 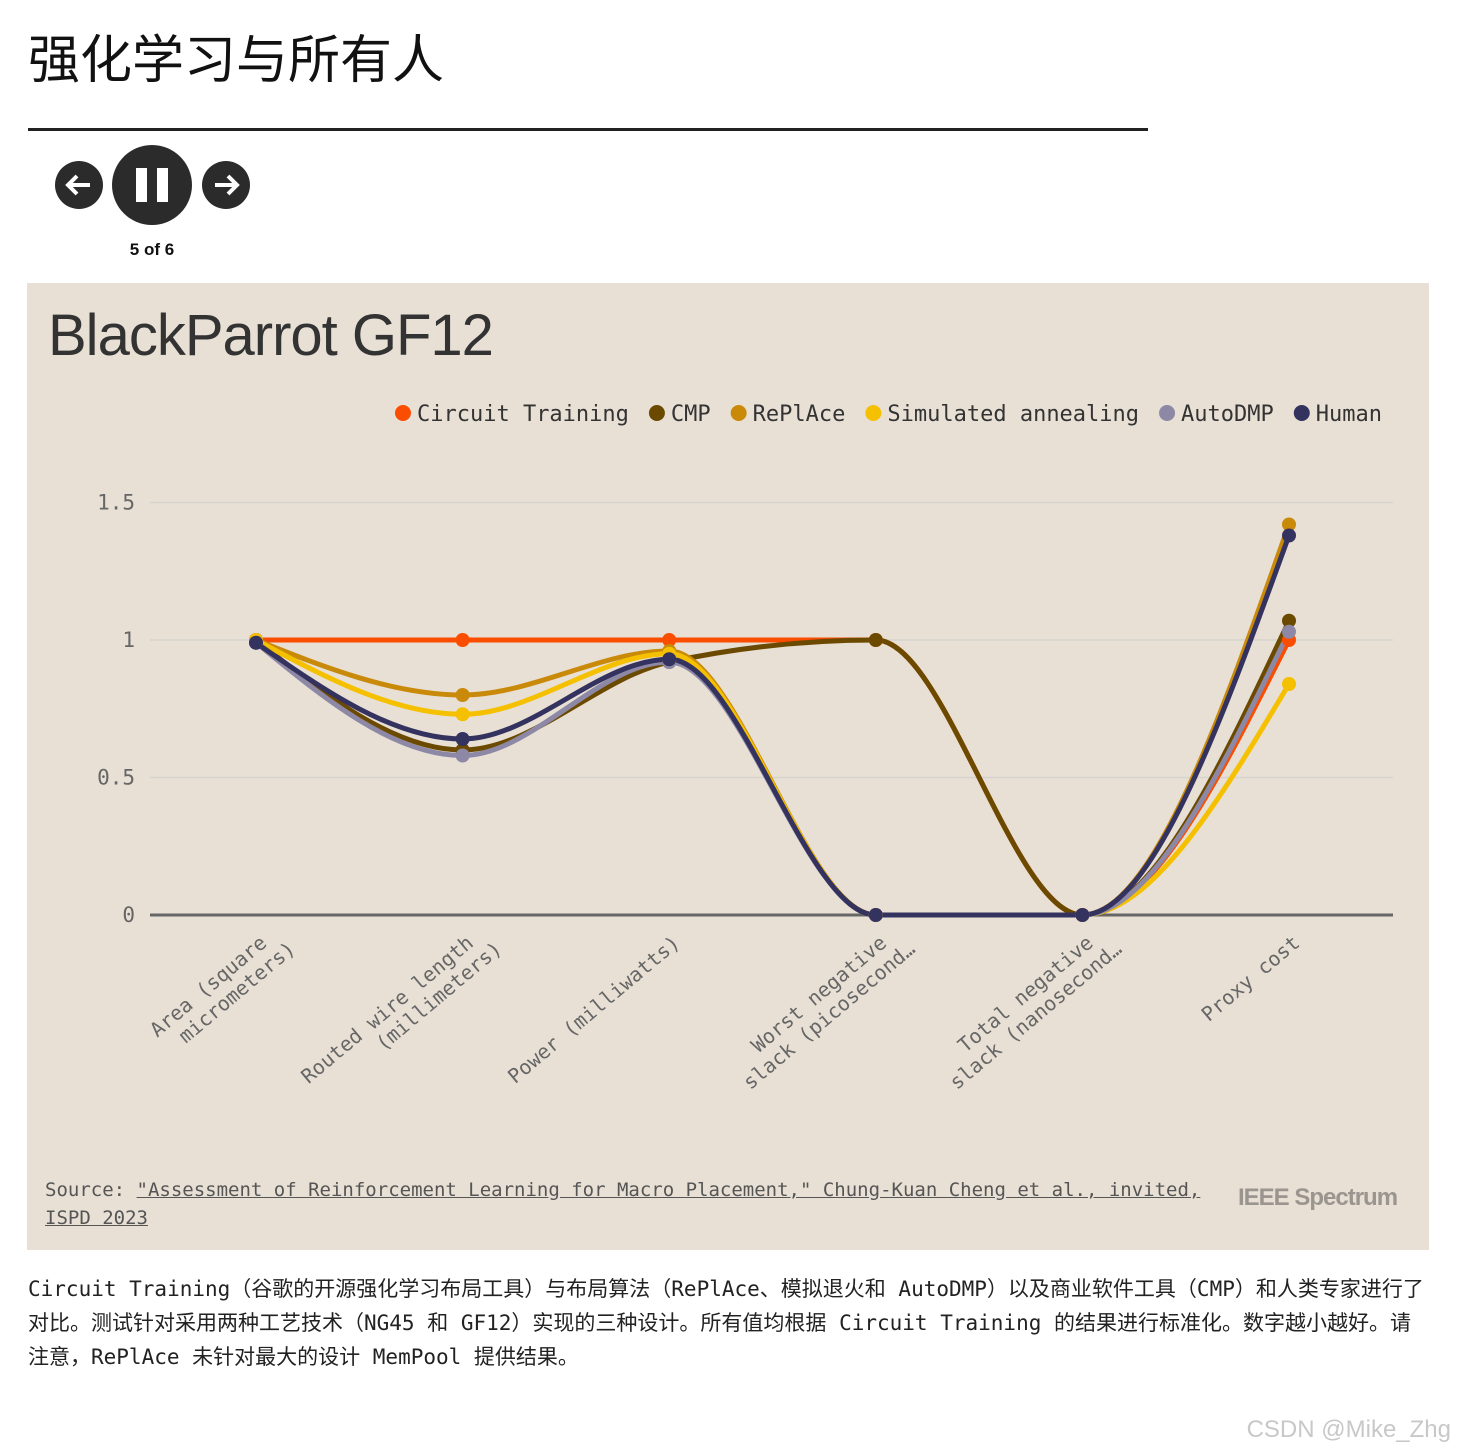 What do you see at coordinates (85, 1190) in the screenshot?
I see `source-label: Source:` at bounding box center [85, 1190].